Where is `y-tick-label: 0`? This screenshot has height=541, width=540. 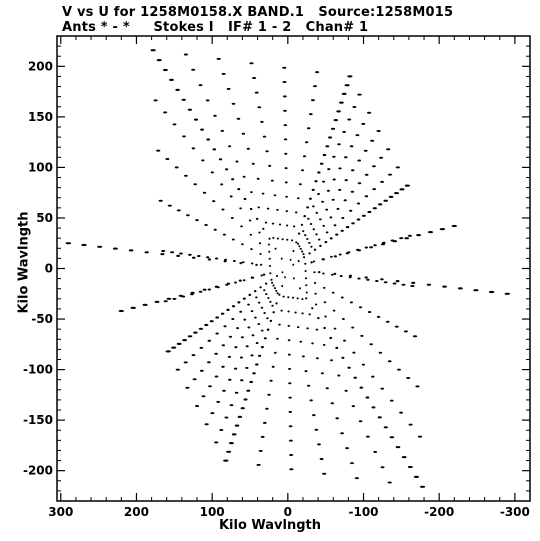
y-tick-label: 0 is located at coordinates (49, 269).